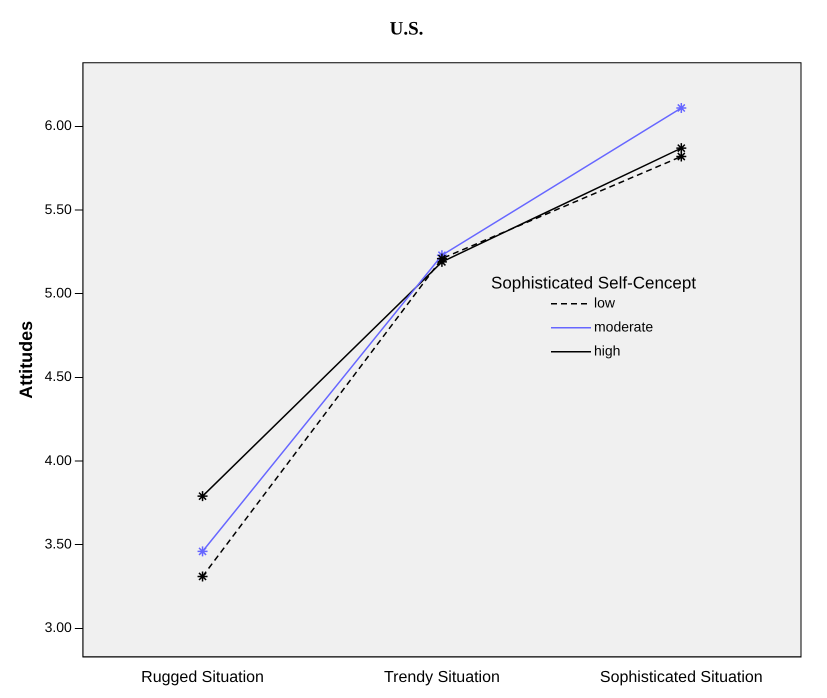 This screenshot has width=827, height=698. I want to click on x-tick-label: Sophisticated Situation, so click(681, 677).